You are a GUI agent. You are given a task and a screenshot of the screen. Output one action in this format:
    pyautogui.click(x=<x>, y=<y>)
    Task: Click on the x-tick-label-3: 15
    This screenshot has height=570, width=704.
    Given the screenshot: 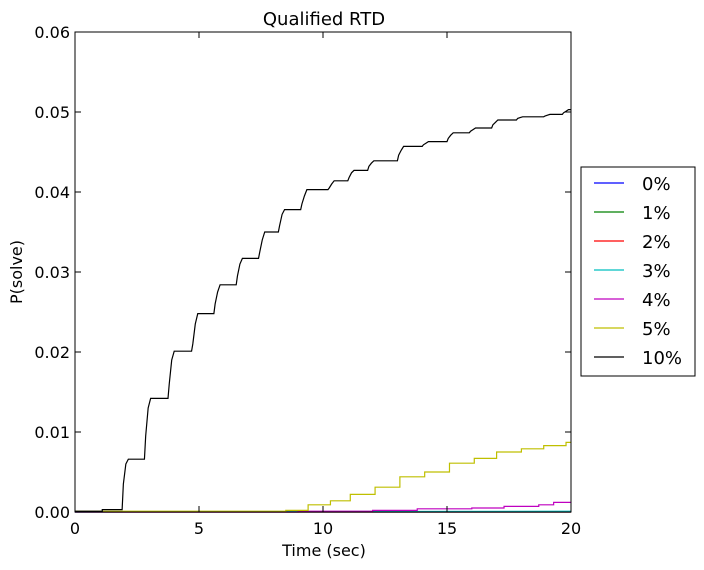 What is the action you would take?
    pyautogui.click(x=447, y=528)
    